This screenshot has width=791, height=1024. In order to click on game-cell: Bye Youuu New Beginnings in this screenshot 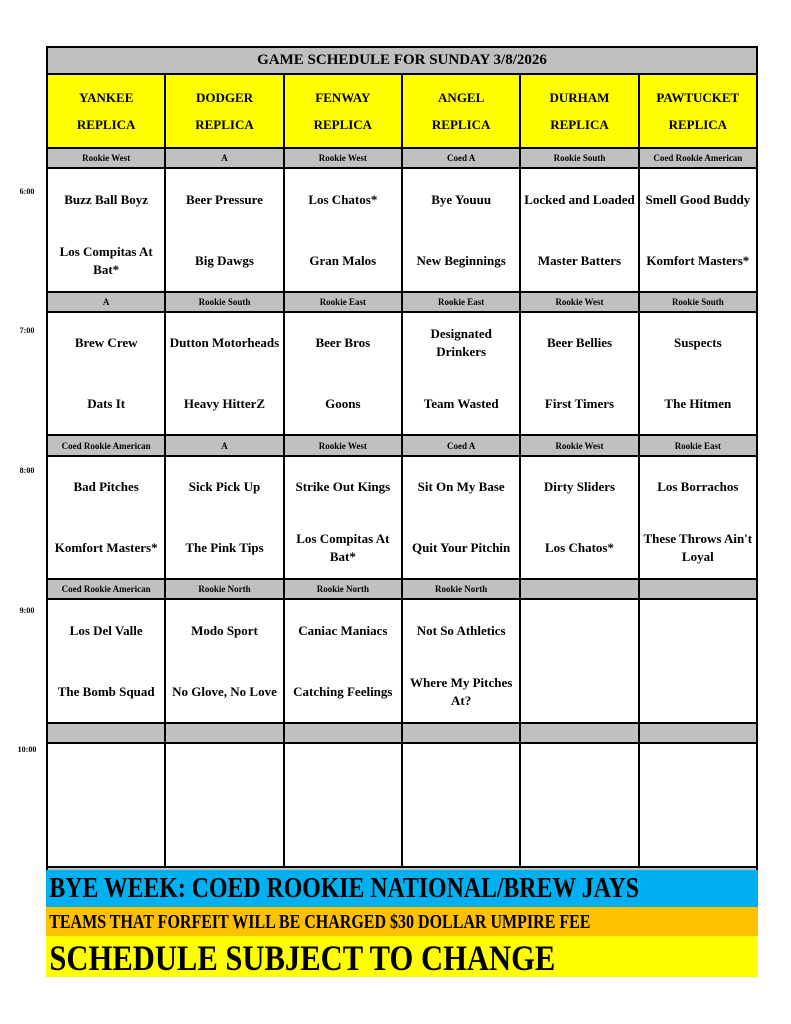, I will do `click(461, 230)`.